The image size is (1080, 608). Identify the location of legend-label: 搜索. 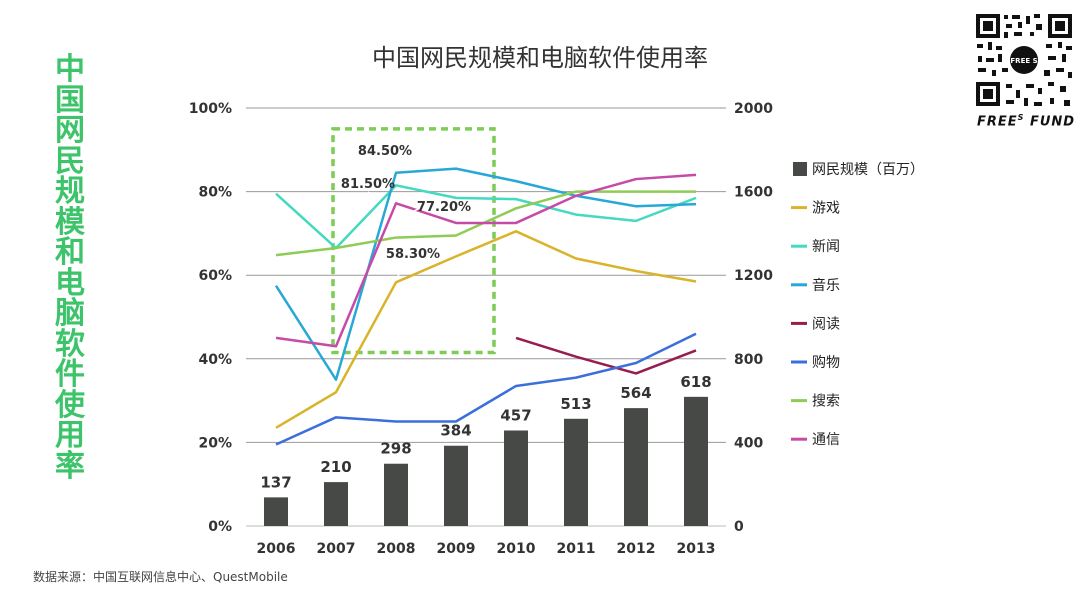
(826, 401).